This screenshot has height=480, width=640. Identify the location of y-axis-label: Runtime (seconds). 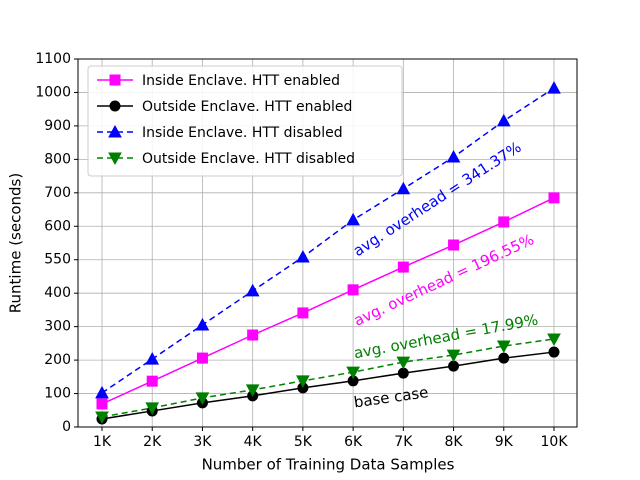
(16, 243).